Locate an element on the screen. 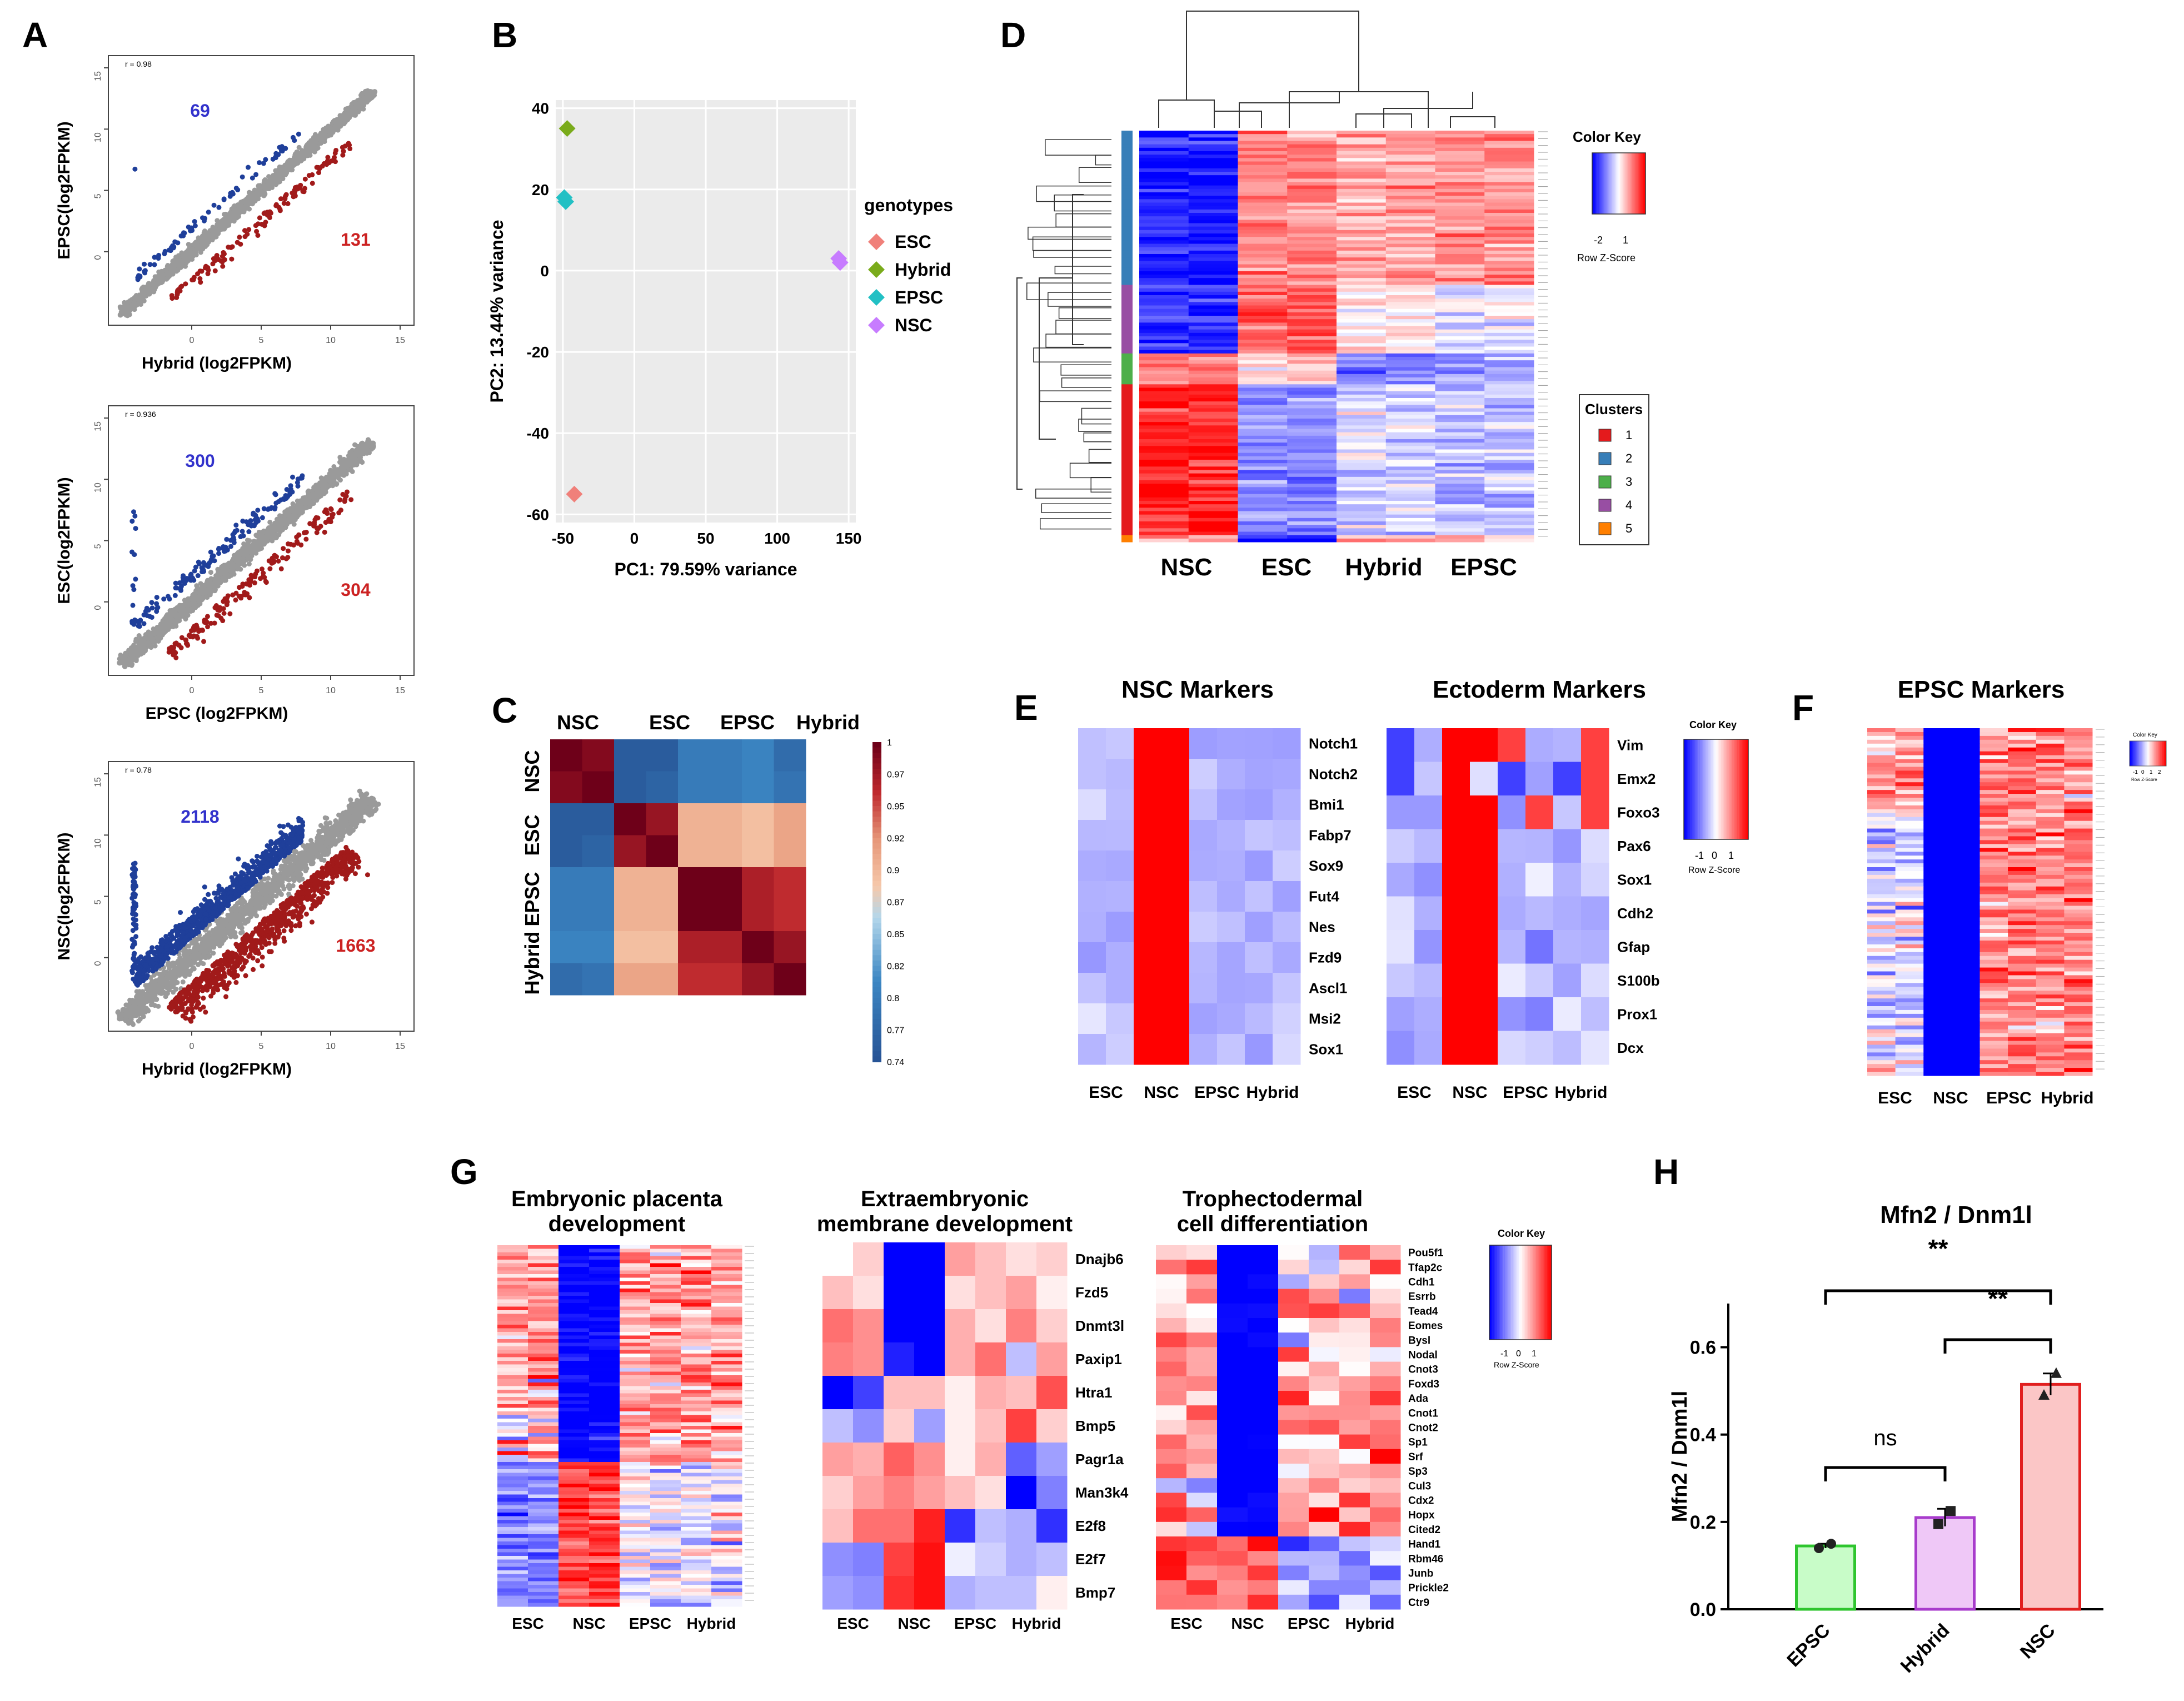 The height and width of the screenshot is (1701, 2184). panel-letter-G: G is located at coordinates (464, 1172).